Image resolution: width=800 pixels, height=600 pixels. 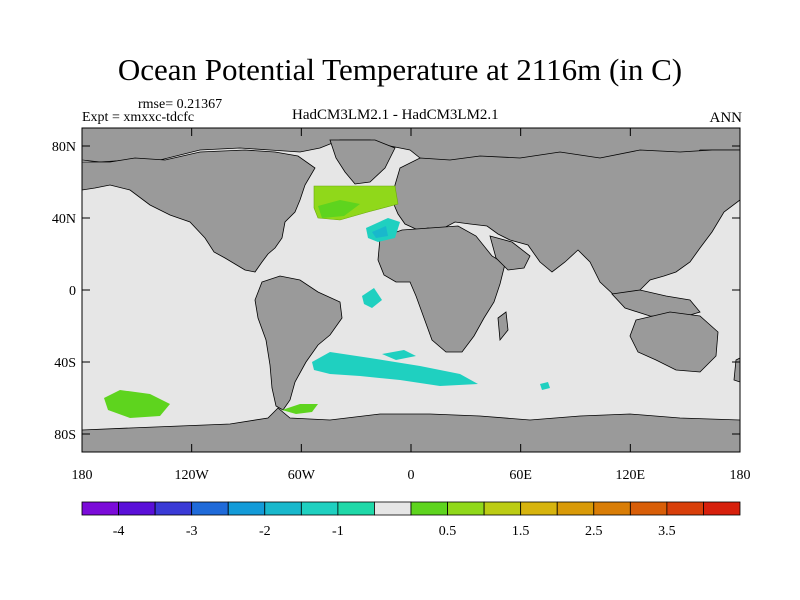 I want to click on antarctica, so click(x=411, y=429).